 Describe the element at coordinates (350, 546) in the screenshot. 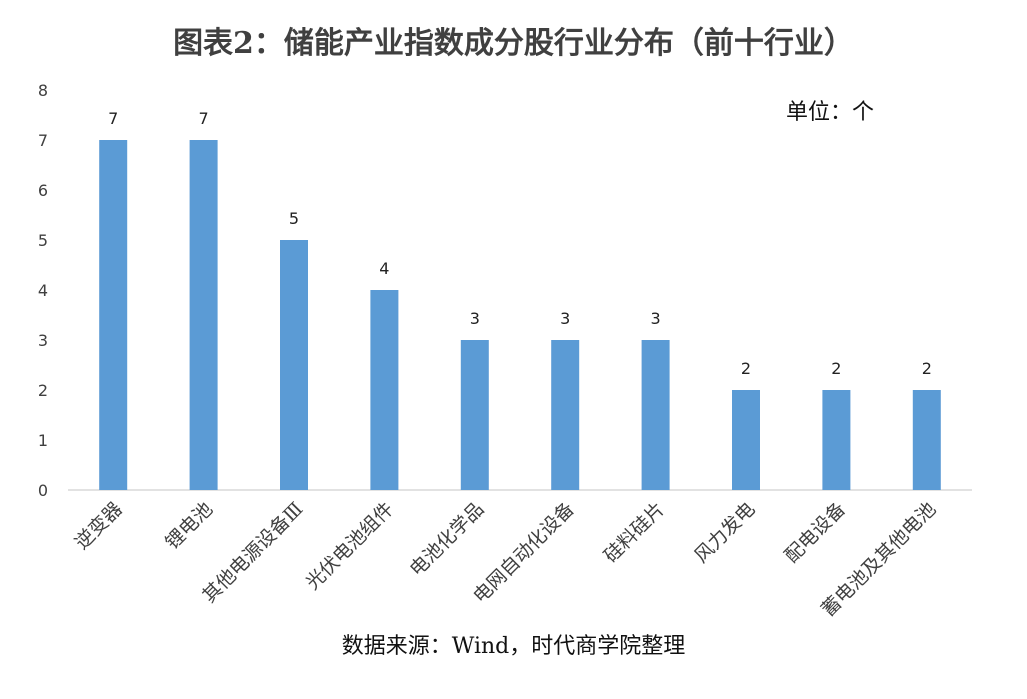

I see `x-tick-label: 光伏电池组件` at that location.